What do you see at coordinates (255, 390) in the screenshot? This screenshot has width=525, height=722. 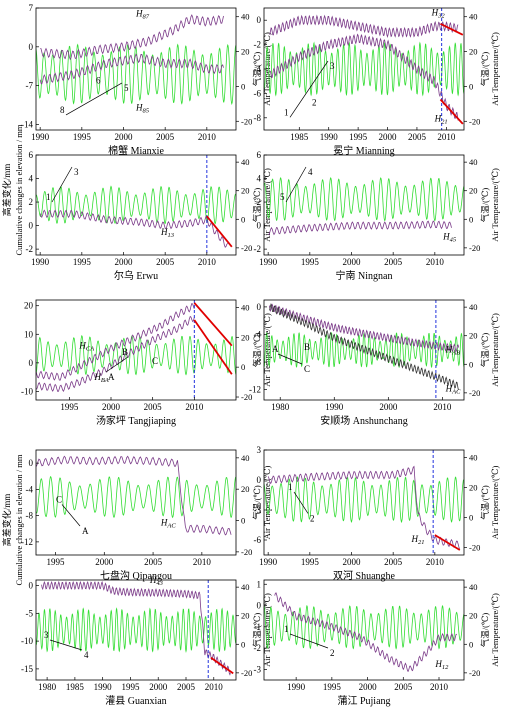 I see `y-tick-label: -12` at bounding box center [255, 390].